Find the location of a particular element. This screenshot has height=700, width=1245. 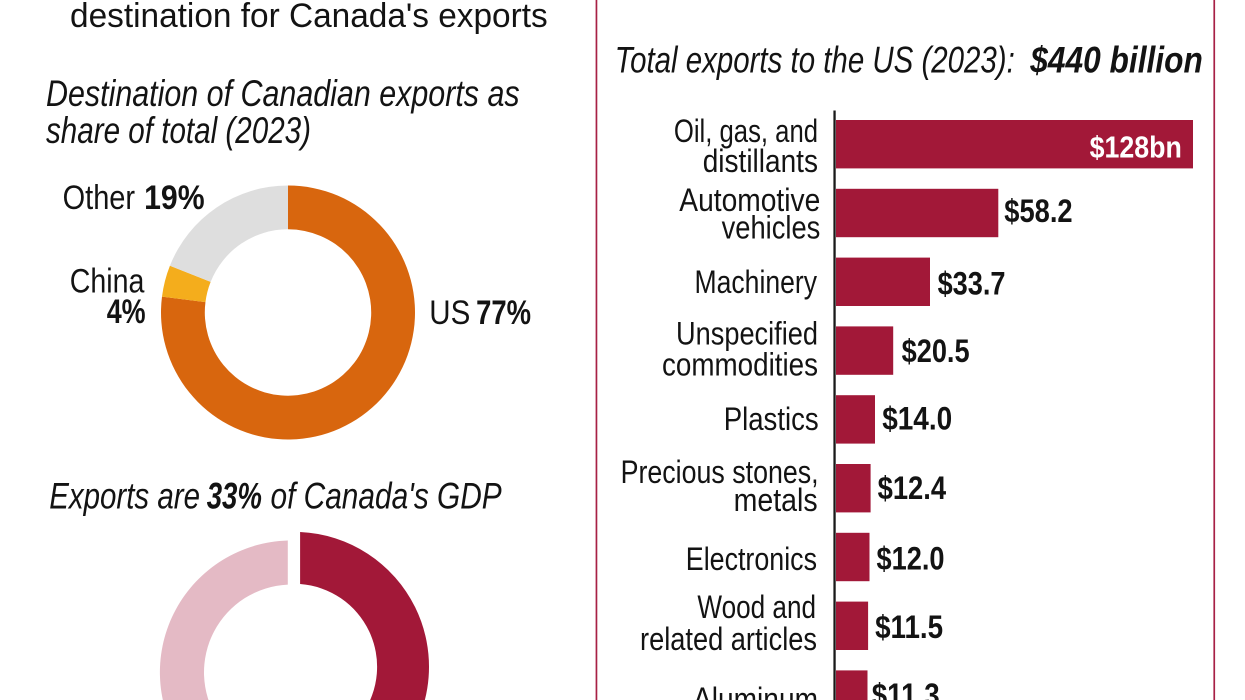

svg-text: related articles is located at coordinates (728, 639).